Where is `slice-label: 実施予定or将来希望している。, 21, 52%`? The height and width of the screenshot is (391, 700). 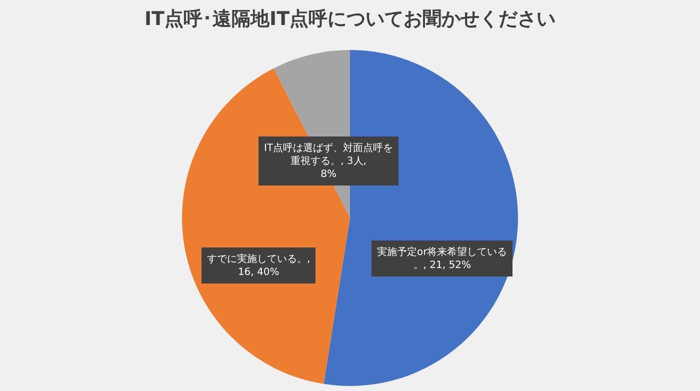
slice-label: 実施予定or将来希望している。, 21, 52% is located at coordinates (442, 258).